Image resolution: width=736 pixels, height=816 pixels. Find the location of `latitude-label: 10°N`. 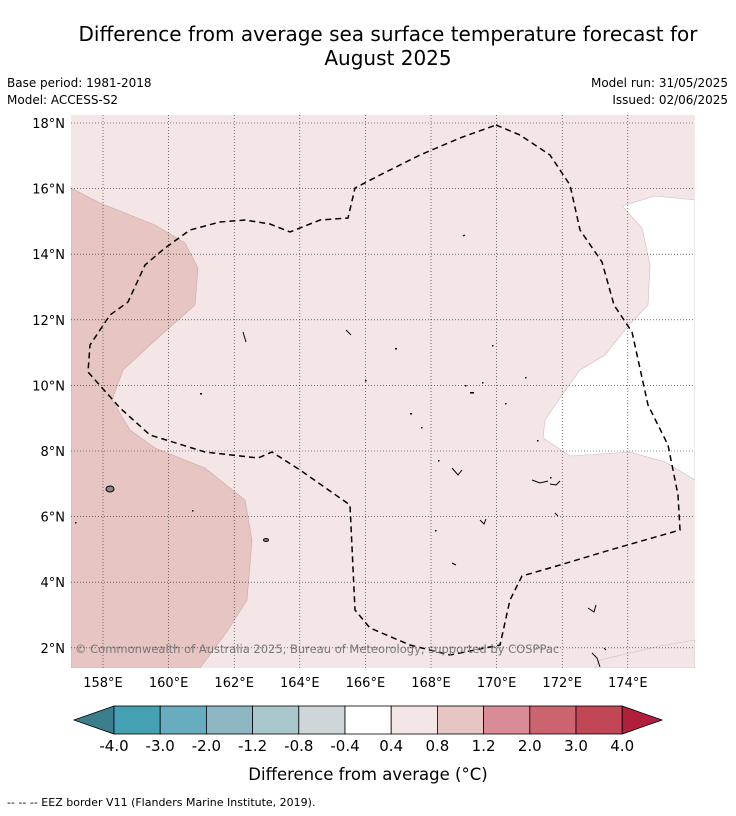

latitude-label: 10°N is located at coordinates (48, 386).